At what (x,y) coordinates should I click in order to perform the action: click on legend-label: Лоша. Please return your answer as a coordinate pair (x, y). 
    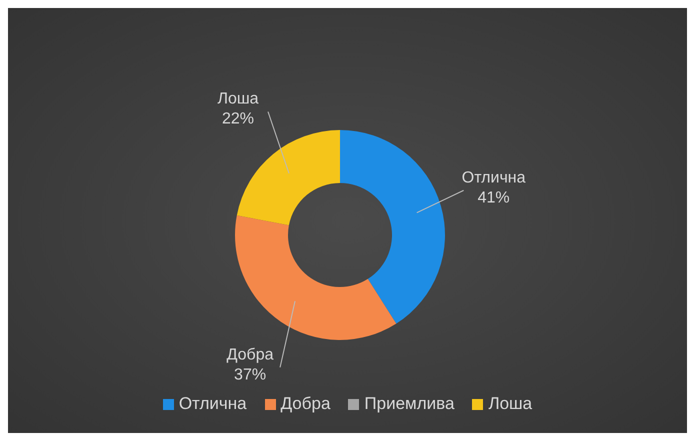
    Looking at the image, I should click on (509, 404).